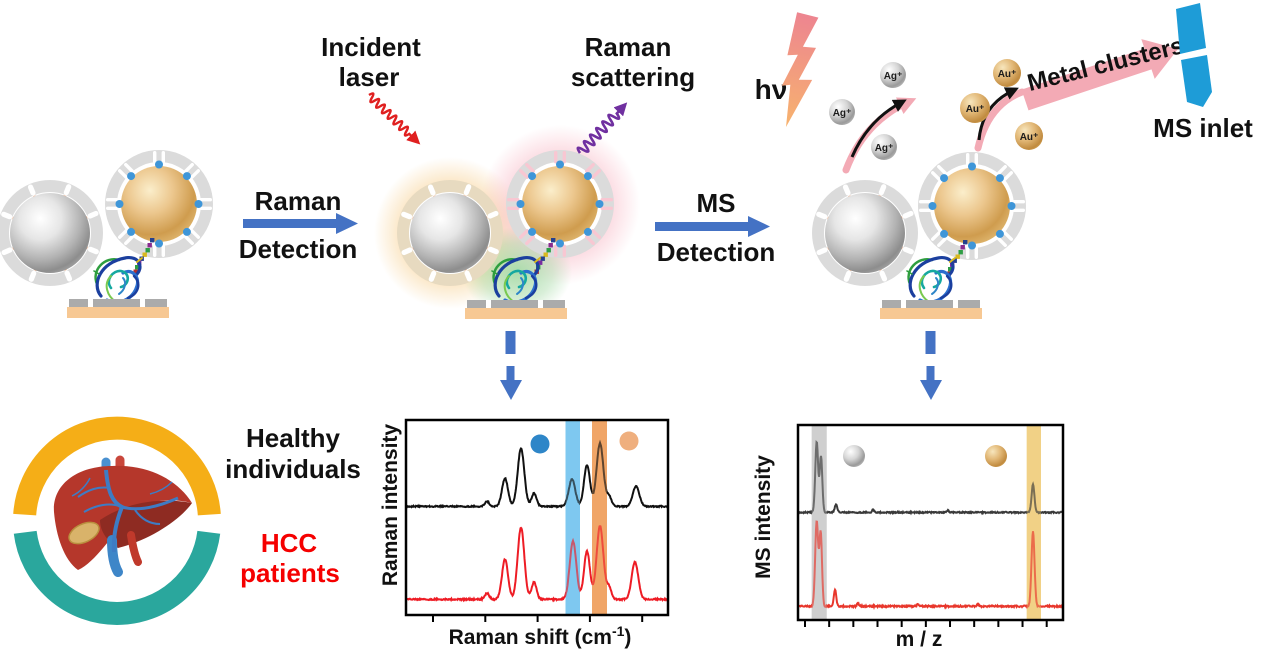 This screenshot has width=1268, height=668. Describe the element at coordinates (629, 441) in the screenshot. I see `orange-dot` at that location.